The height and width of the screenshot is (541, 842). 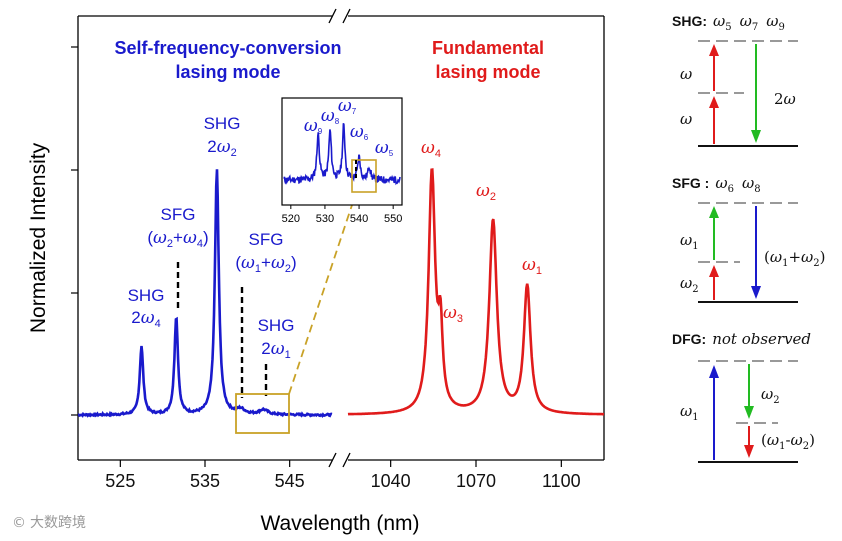 I want to click on scheme-sfg: SFG : ω6 ω8 ω1 ω2 (ω1+ω2), so click(x=749, y=238).